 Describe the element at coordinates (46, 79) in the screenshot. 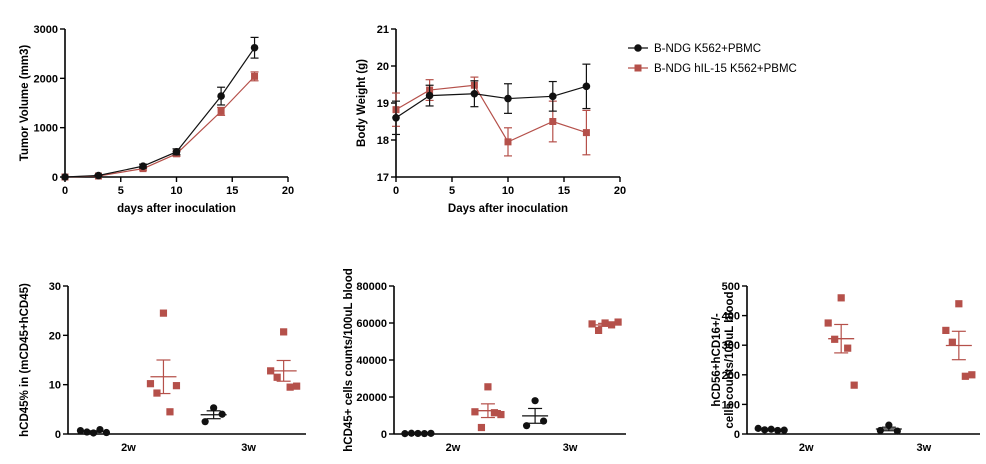

I see `y-tick-label: 2000` at that location.